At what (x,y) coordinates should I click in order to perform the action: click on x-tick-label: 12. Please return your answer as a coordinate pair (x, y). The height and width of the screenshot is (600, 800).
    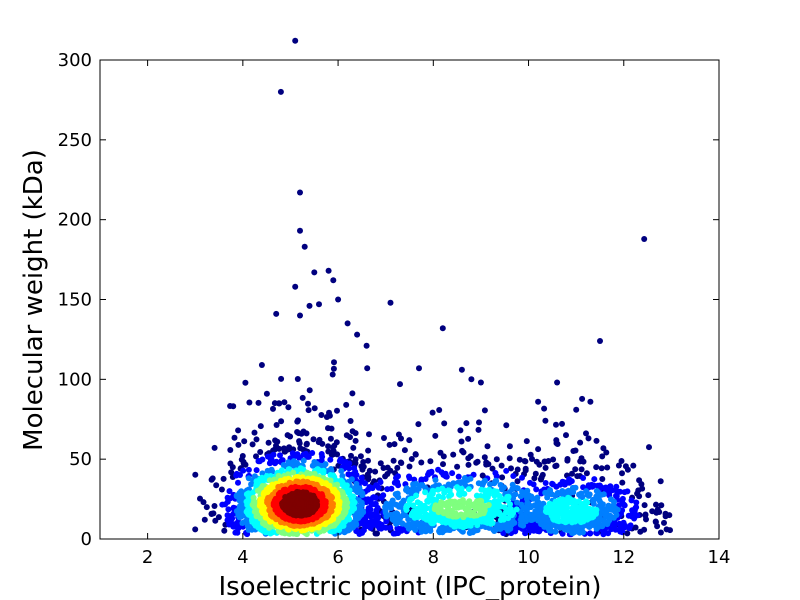
    Looking at the image, I should click on (623, 557).